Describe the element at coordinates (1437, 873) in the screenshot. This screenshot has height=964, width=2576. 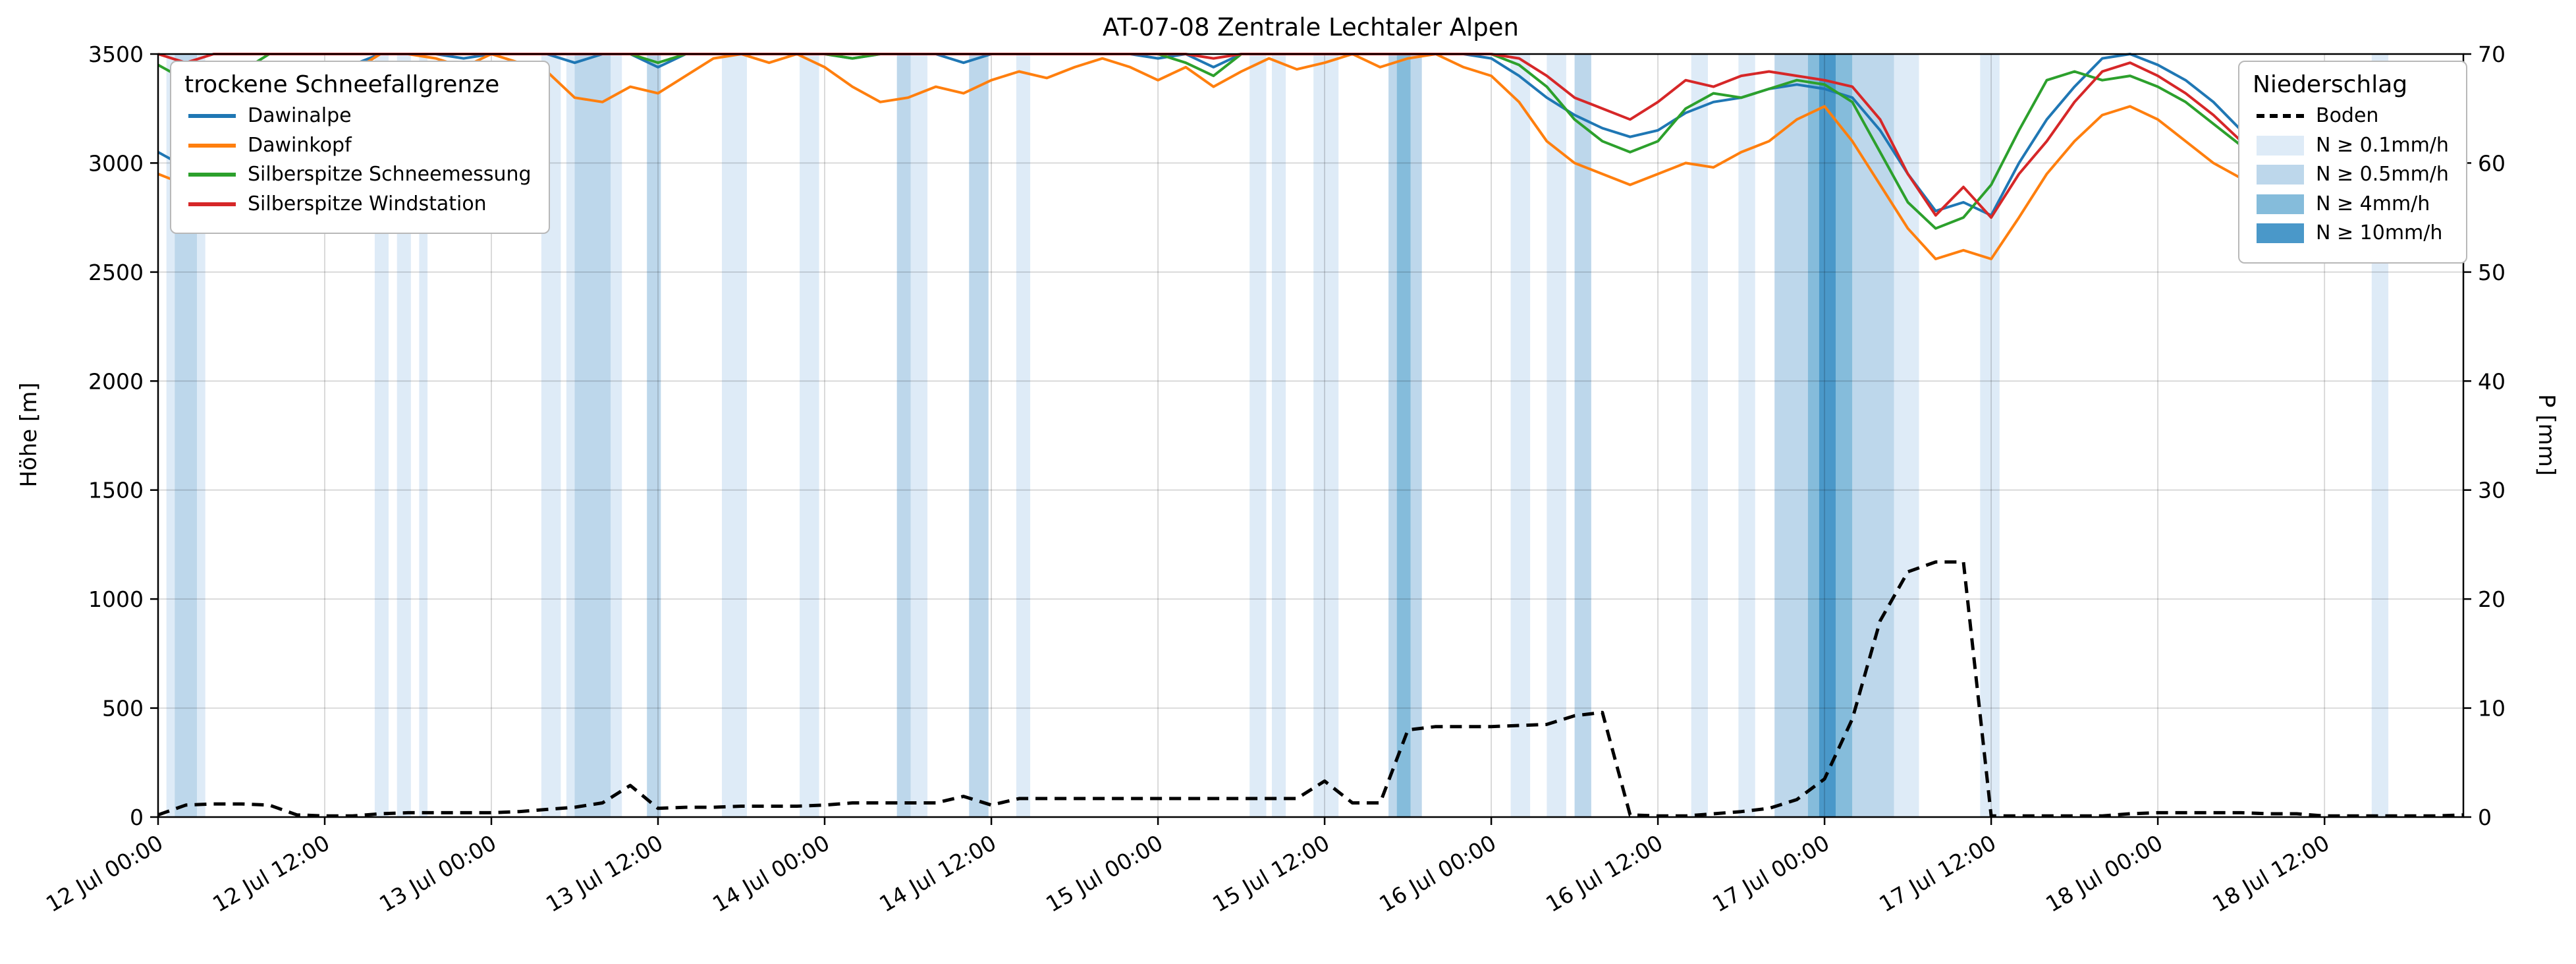
I see `x-tick-label: 16 Jul 00:00` at that location.